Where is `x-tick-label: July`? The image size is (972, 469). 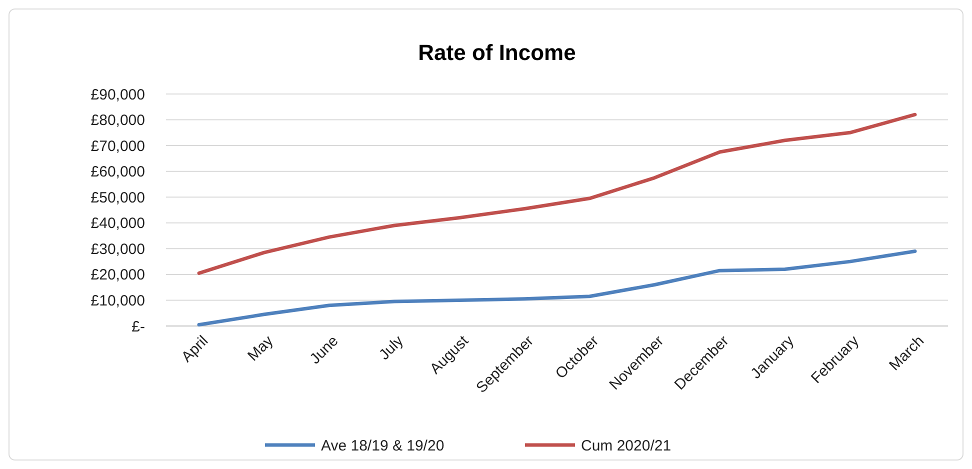 x-tick-label: July is located at coordinates (392, 348).